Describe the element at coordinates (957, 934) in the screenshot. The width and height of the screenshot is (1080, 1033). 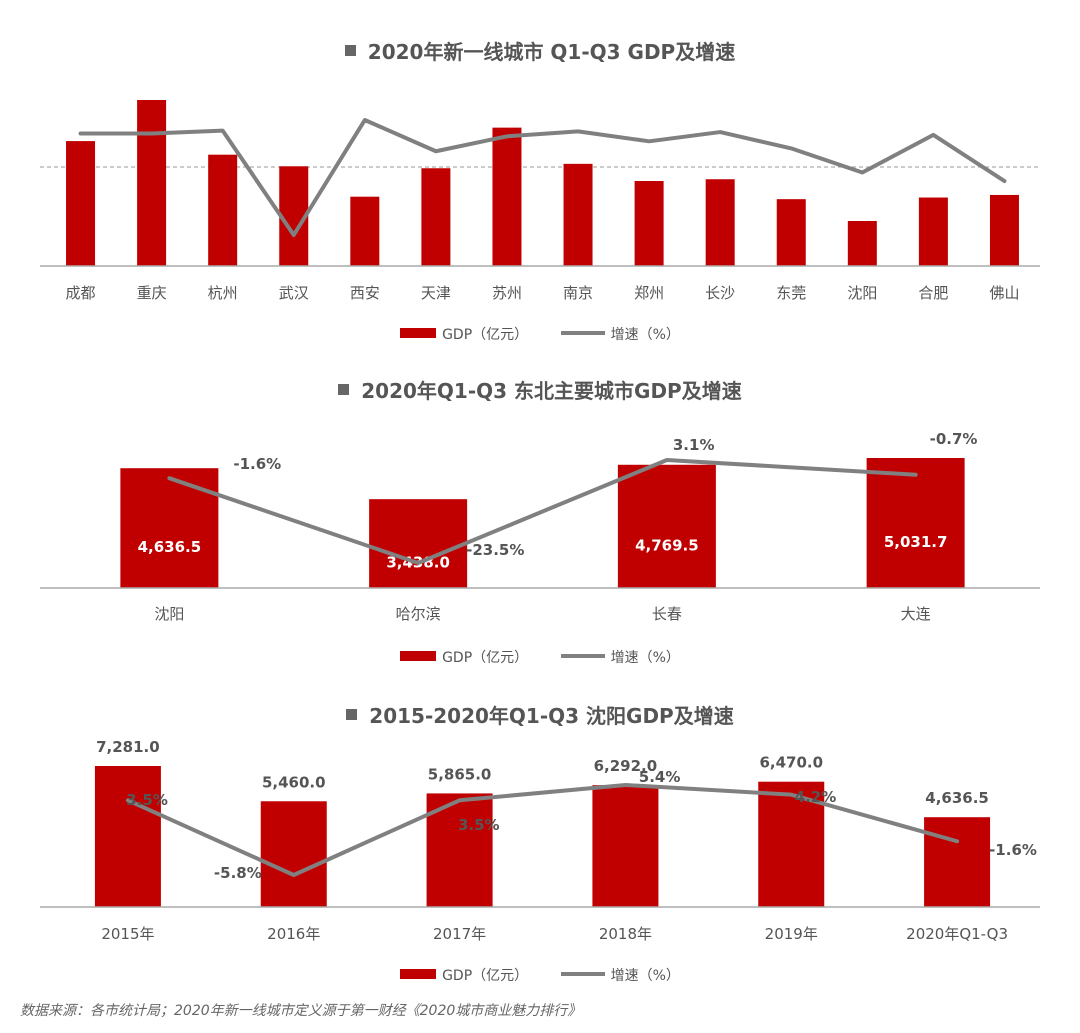
I see `category-tick-label: 2020年Q1-Q3` at that location.